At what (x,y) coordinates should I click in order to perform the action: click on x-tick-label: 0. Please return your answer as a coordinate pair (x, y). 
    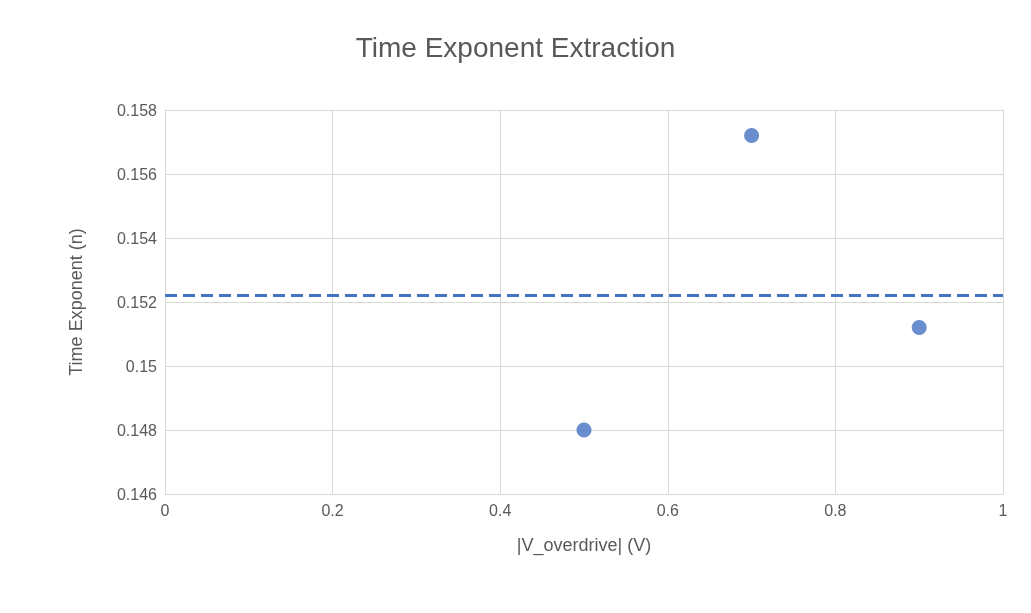
    Looking at the image, I should click on (165, 510).